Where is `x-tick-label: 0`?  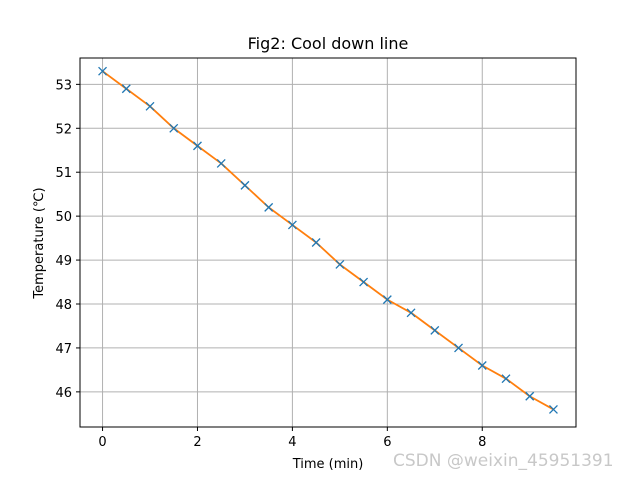
x-tick-label: 0 is located at coordinates (102, 442).